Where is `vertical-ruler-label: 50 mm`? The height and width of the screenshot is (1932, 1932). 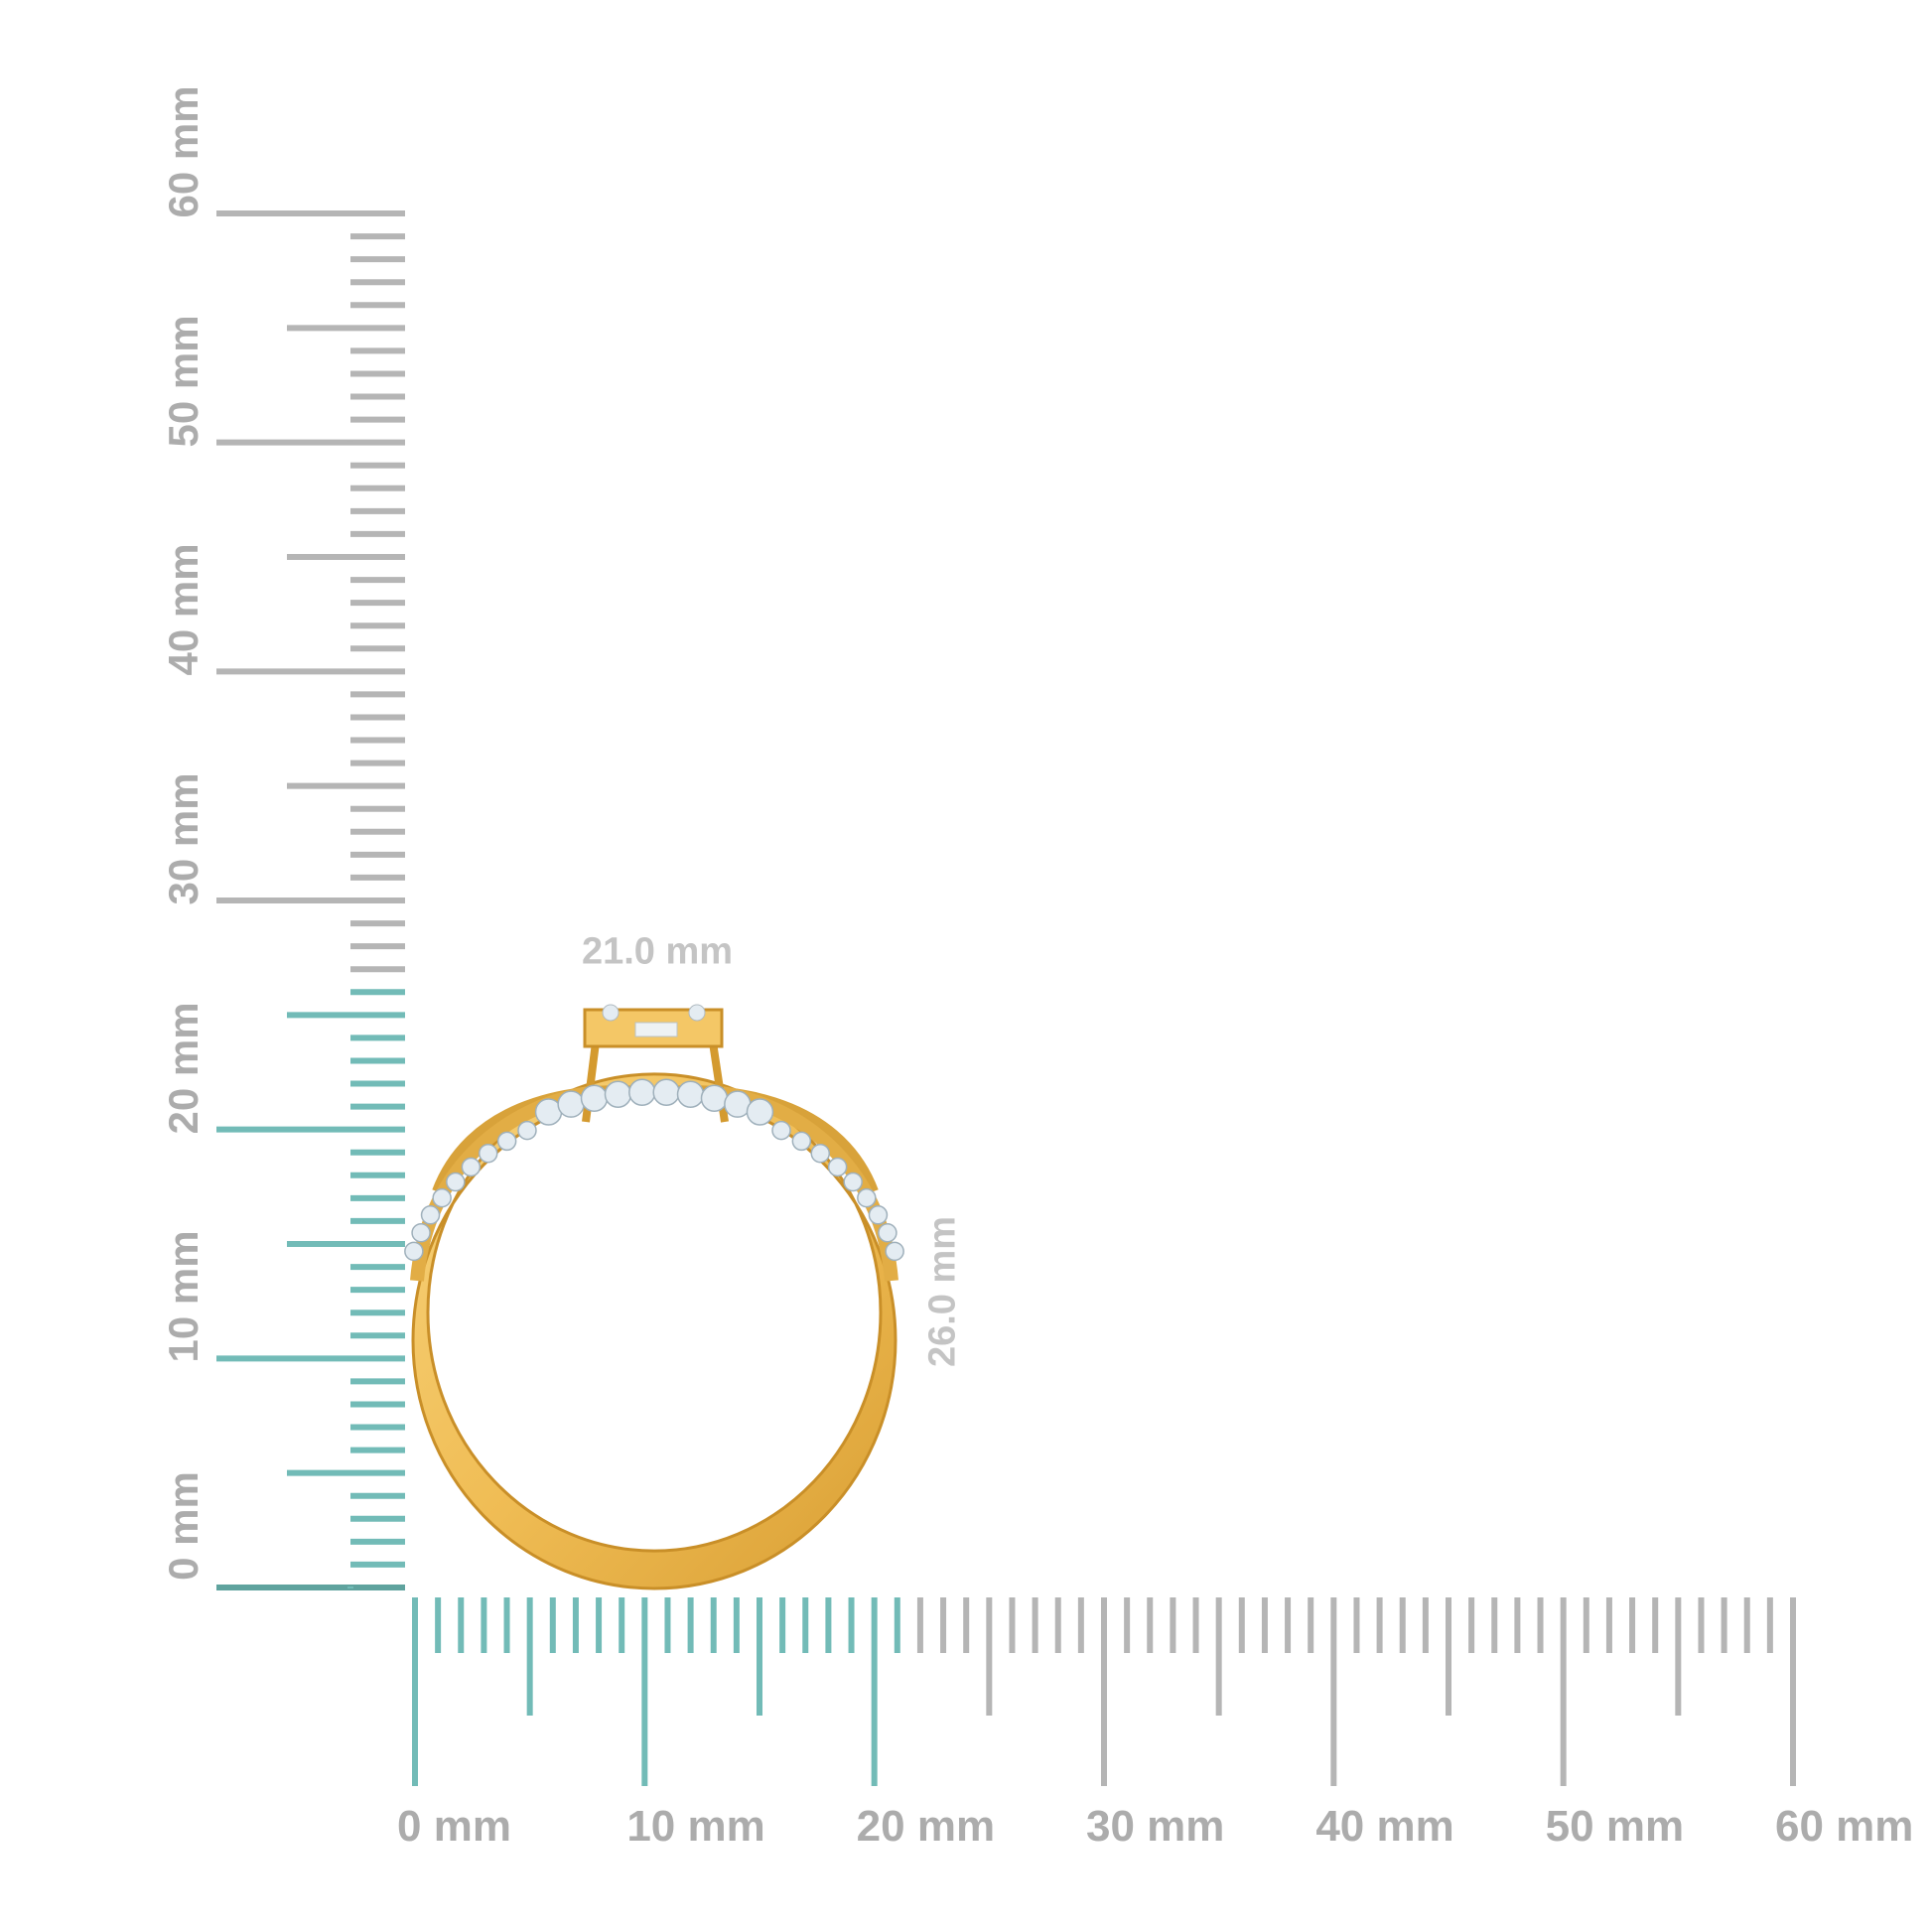 vertical-ruler-label: 50 mm is located at coordinates (183, 381).